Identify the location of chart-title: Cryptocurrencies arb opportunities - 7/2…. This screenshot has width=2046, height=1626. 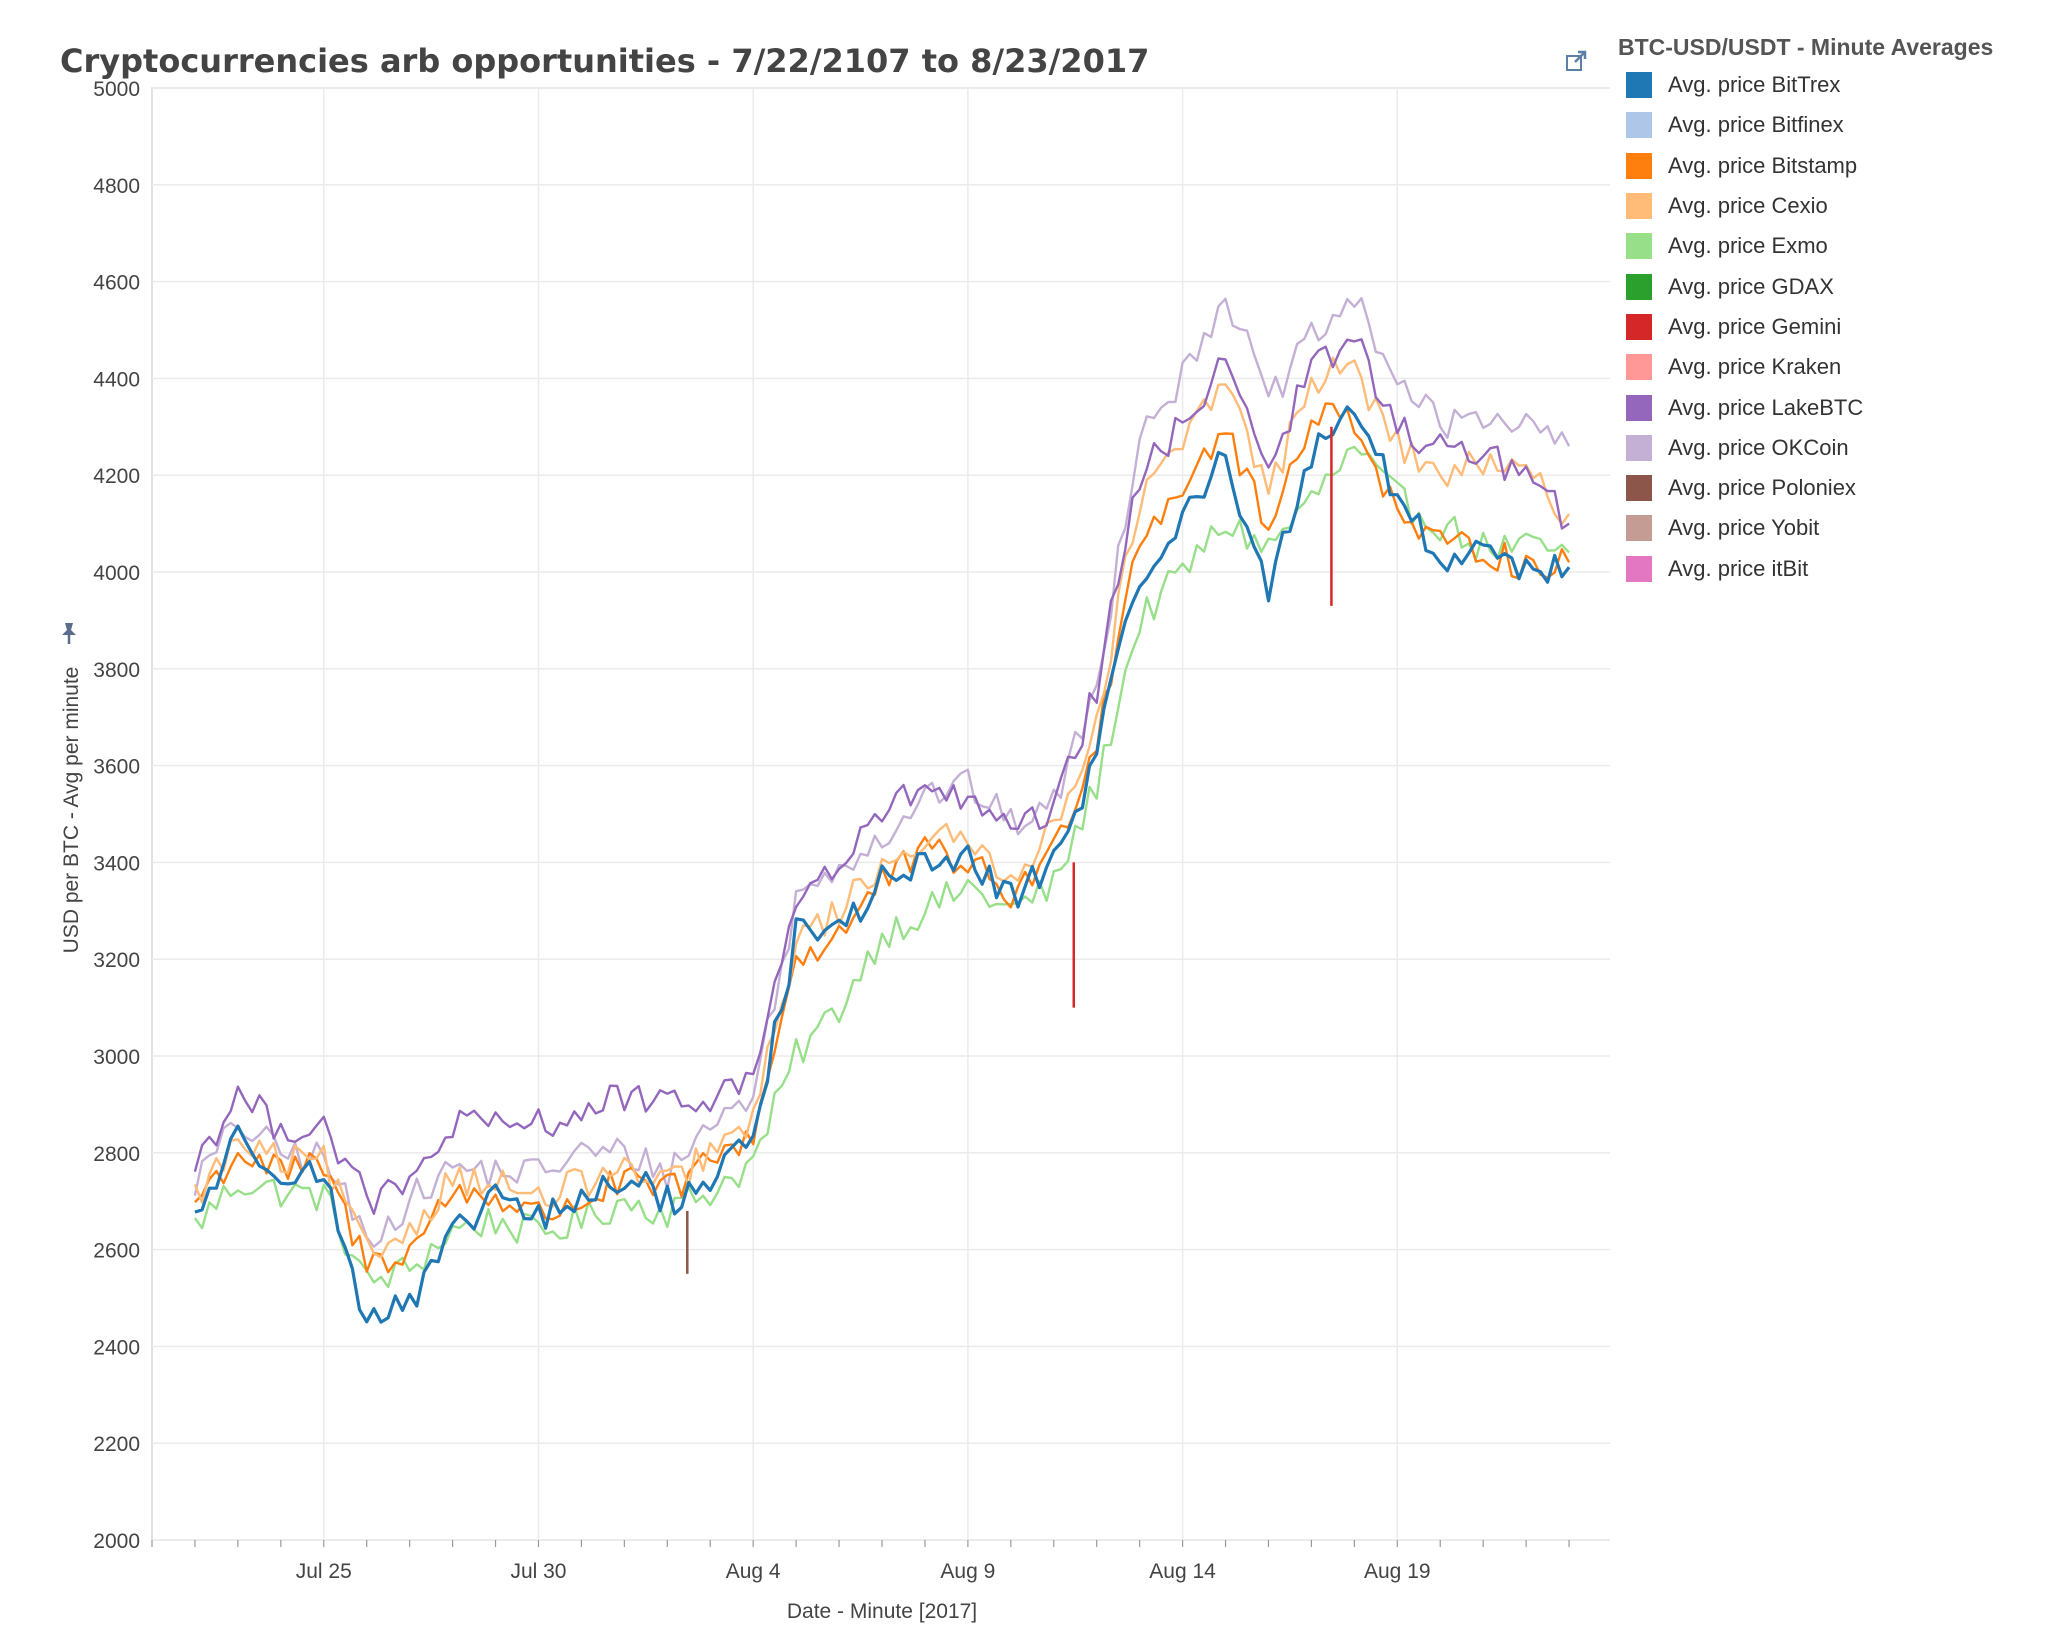
(605, 61).